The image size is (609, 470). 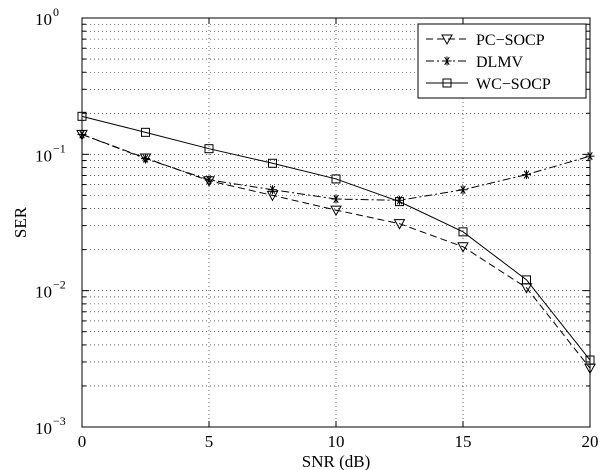 I want to click on x-tick-label: 5, so click(x=209, y=441).